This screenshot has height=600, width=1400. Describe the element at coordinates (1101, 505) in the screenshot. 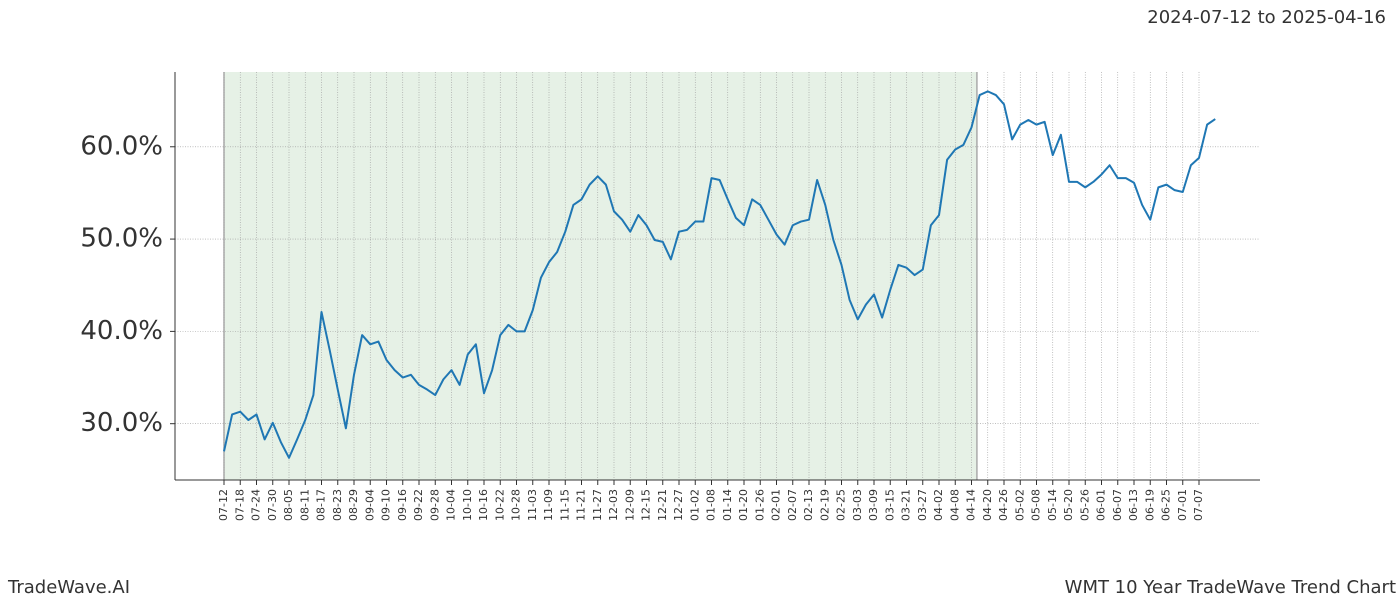

I see `x-tick-label: 06-01` at that location.